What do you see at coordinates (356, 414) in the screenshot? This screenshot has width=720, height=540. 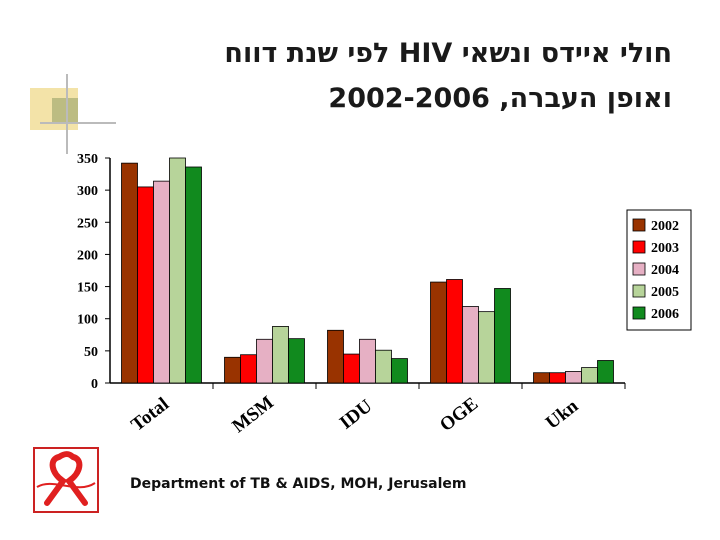 I see `x-tick-label: IDU` at bounding box center [356, 414].